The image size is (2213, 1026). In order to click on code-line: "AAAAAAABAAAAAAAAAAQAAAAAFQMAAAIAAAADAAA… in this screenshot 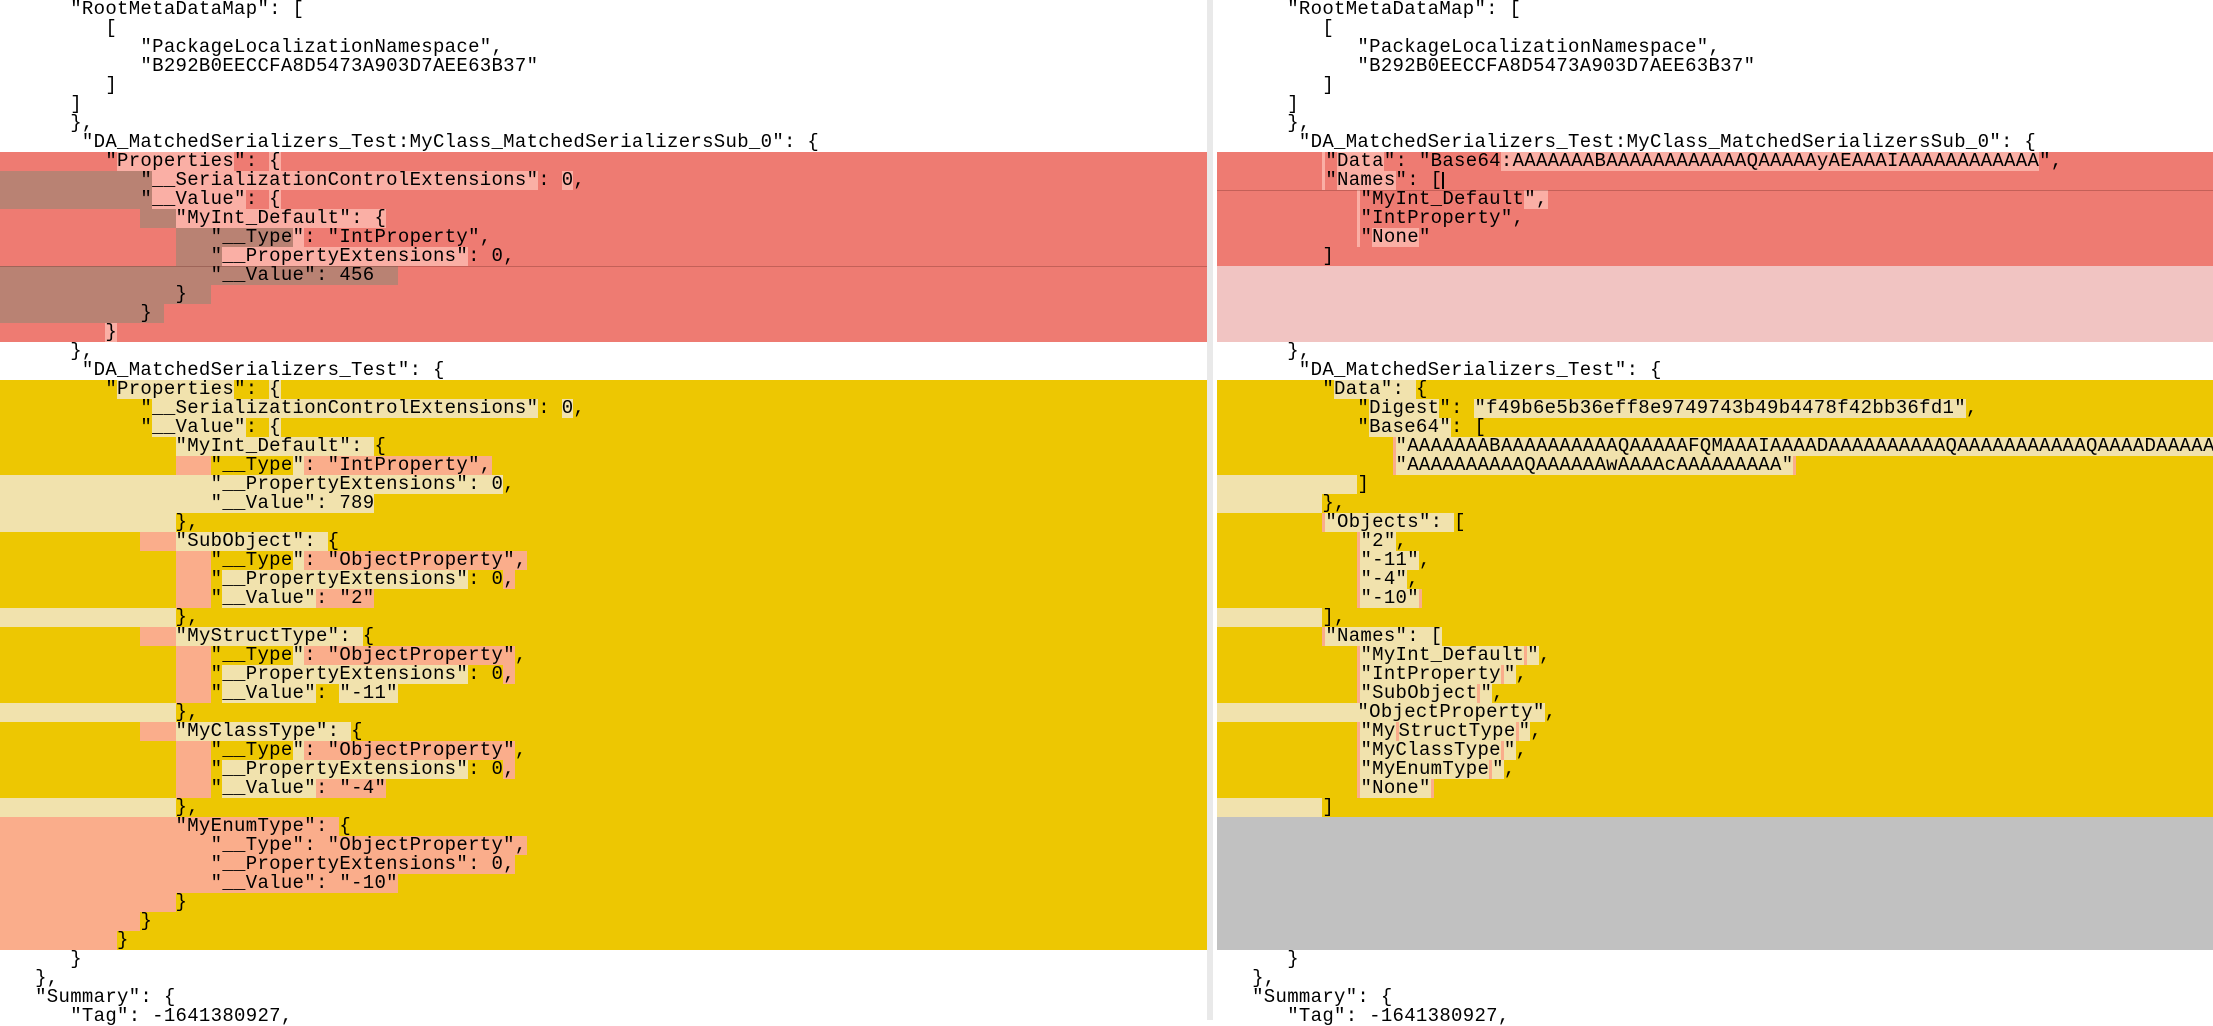, I will do `click(1715, 446)`.